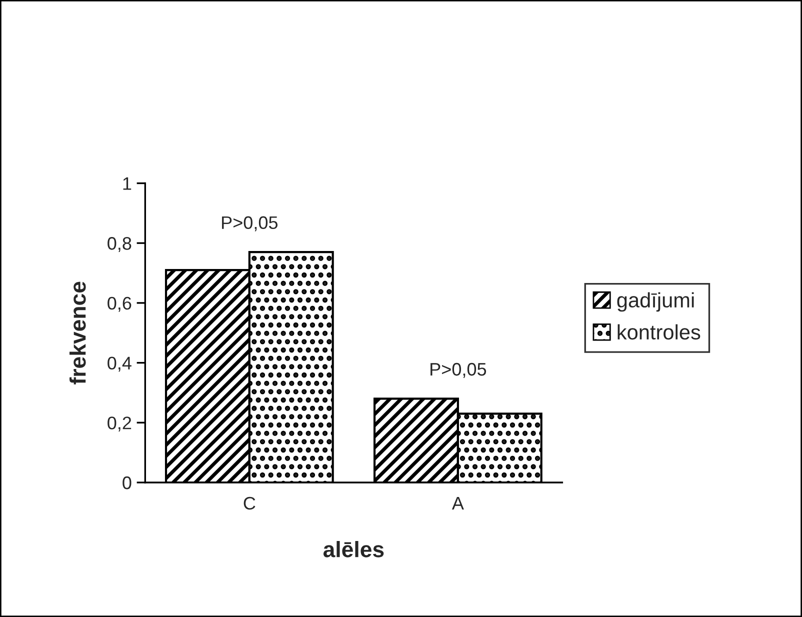 This screenshot has height=617, width=802. What do you see at coordinates (120, 304) in the screenshot?
I see `y-tick-label: 0,6` at bounding box center [120, 304].